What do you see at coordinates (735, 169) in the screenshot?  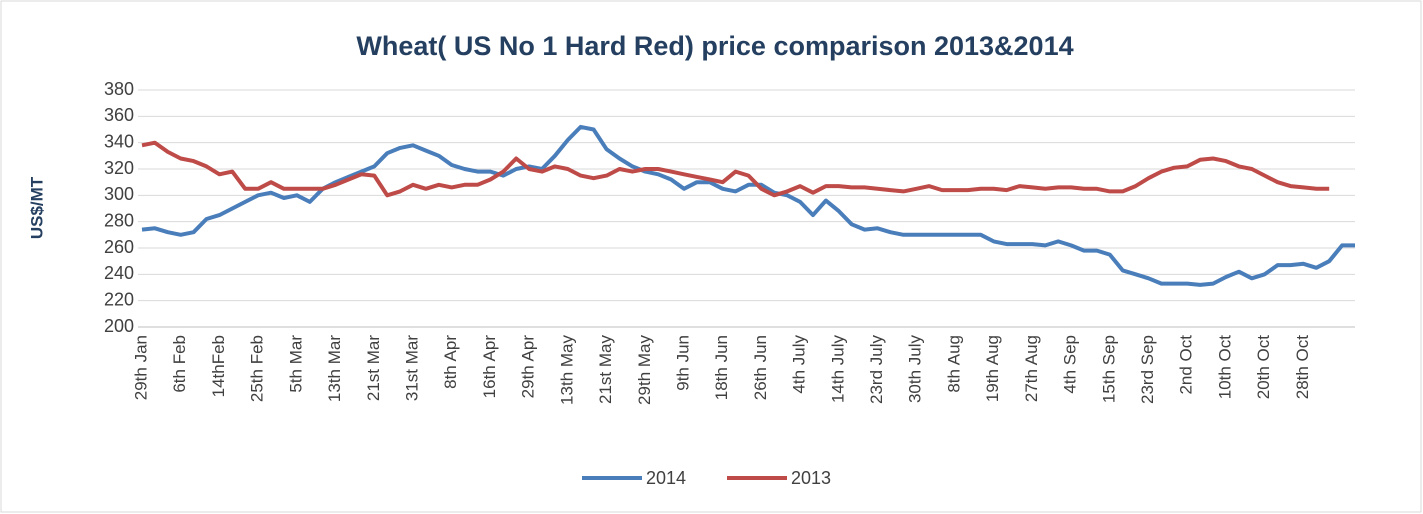 I see `series-line` at bounding box center [735, 169].